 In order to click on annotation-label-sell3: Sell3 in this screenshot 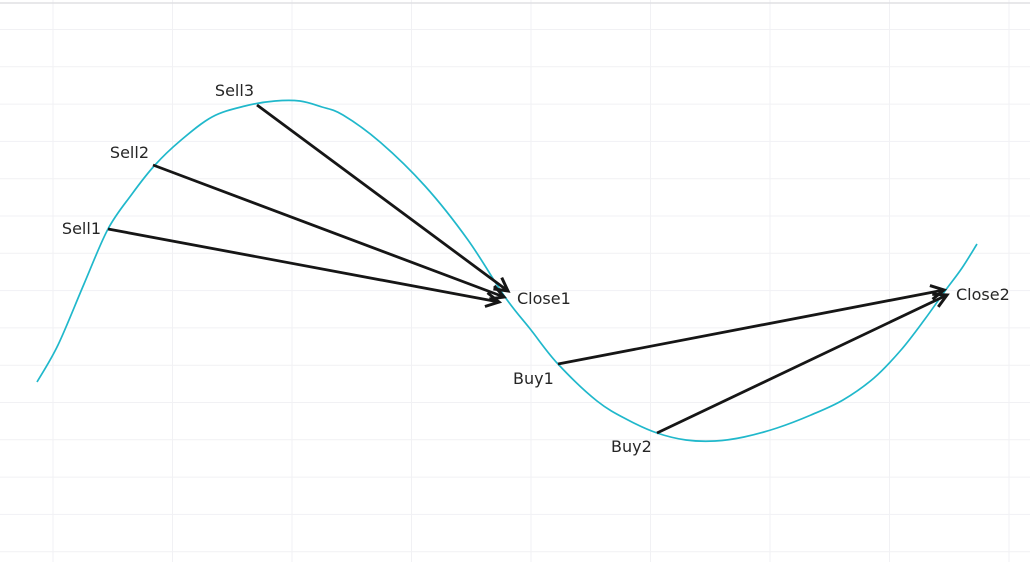, I will do `click(234, 90)`.